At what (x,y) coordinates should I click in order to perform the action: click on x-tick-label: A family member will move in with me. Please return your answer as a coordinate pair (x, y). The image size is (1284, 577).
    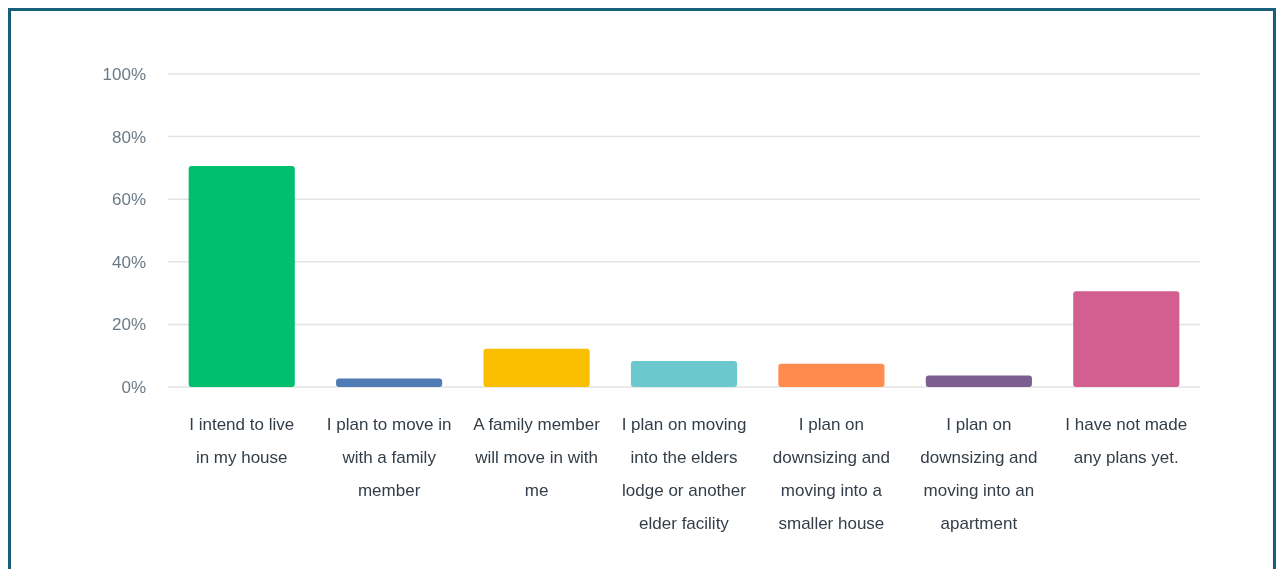
    Looking at the image, I should click on (537, 457).